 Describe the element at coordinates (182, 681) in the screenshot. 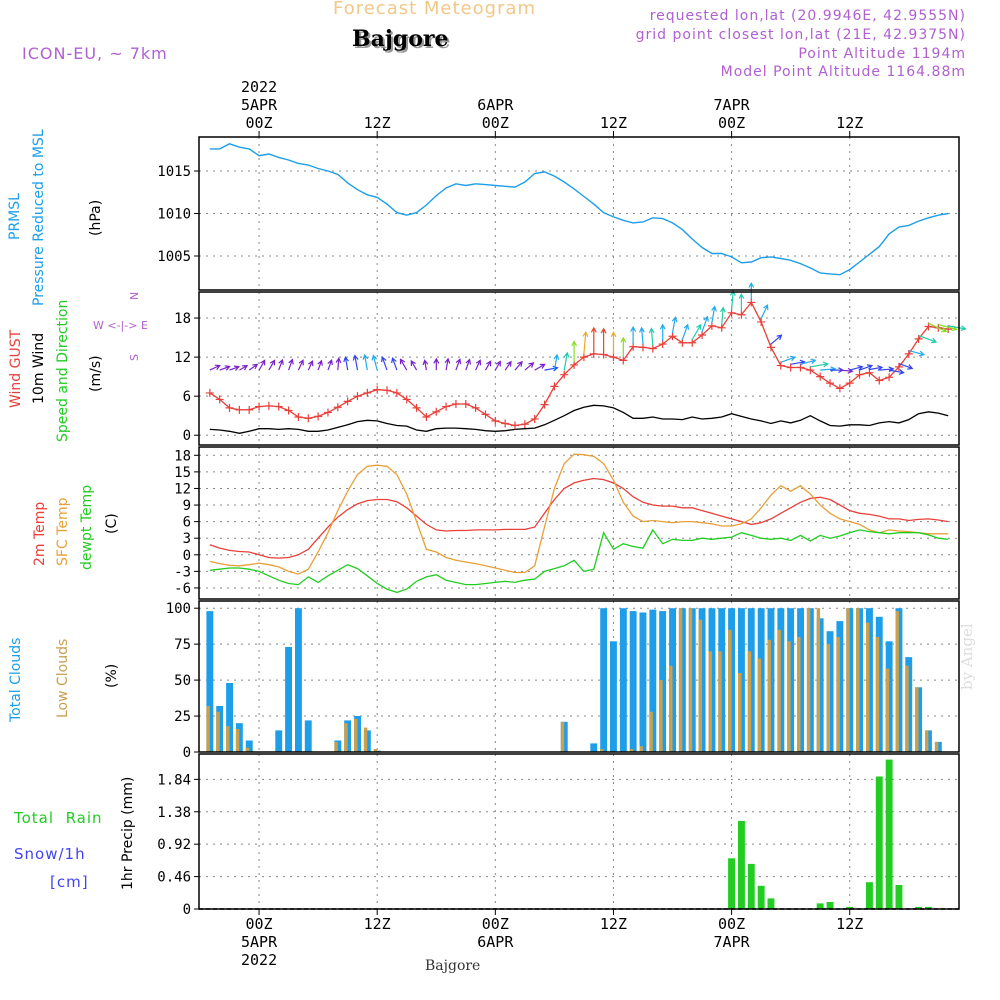

I see `y-tick-label: 50` at that location.